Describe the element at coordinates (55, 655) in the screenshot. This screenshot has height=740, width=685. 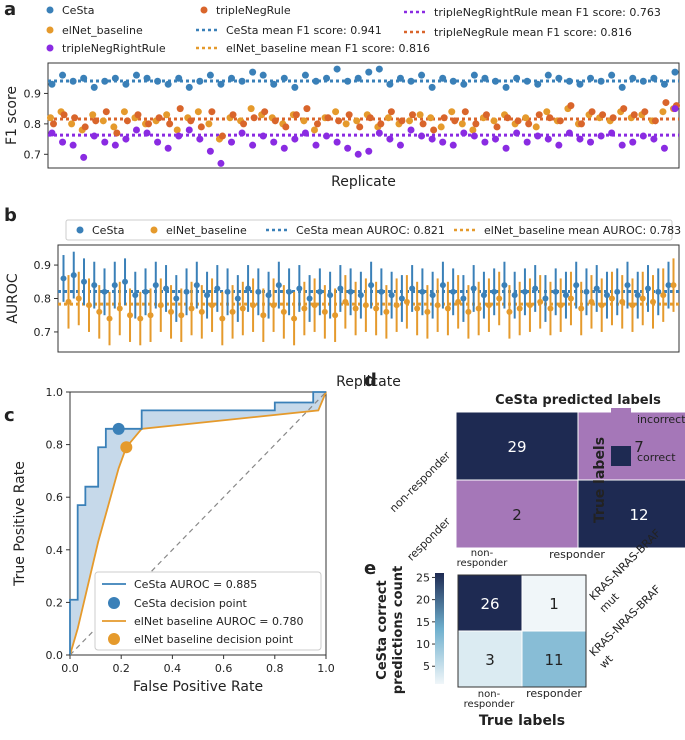
I see `y-tick-label: 0.0` at that location.